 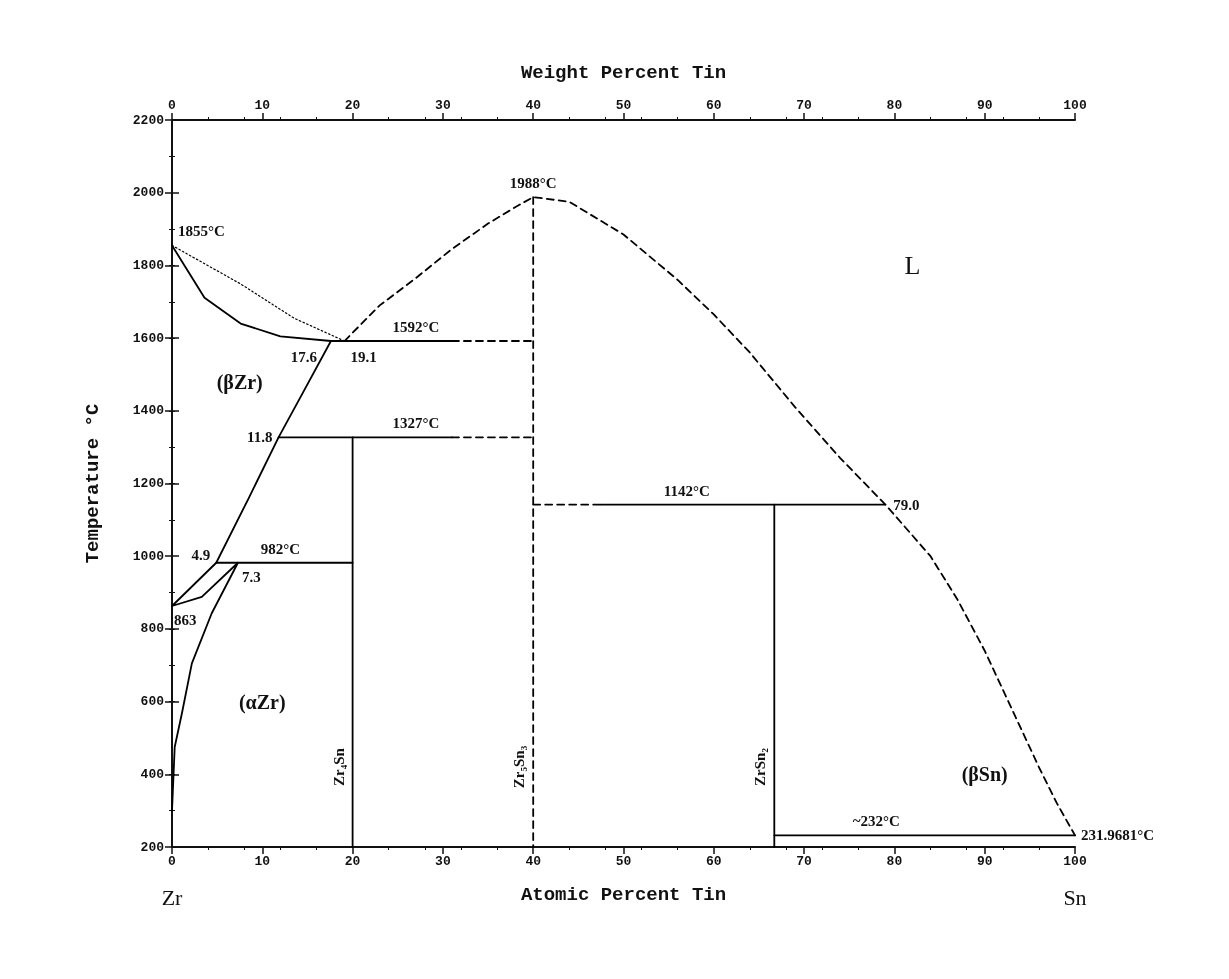 I want to click on annotation: (βZr), so click(x=239, y=382).